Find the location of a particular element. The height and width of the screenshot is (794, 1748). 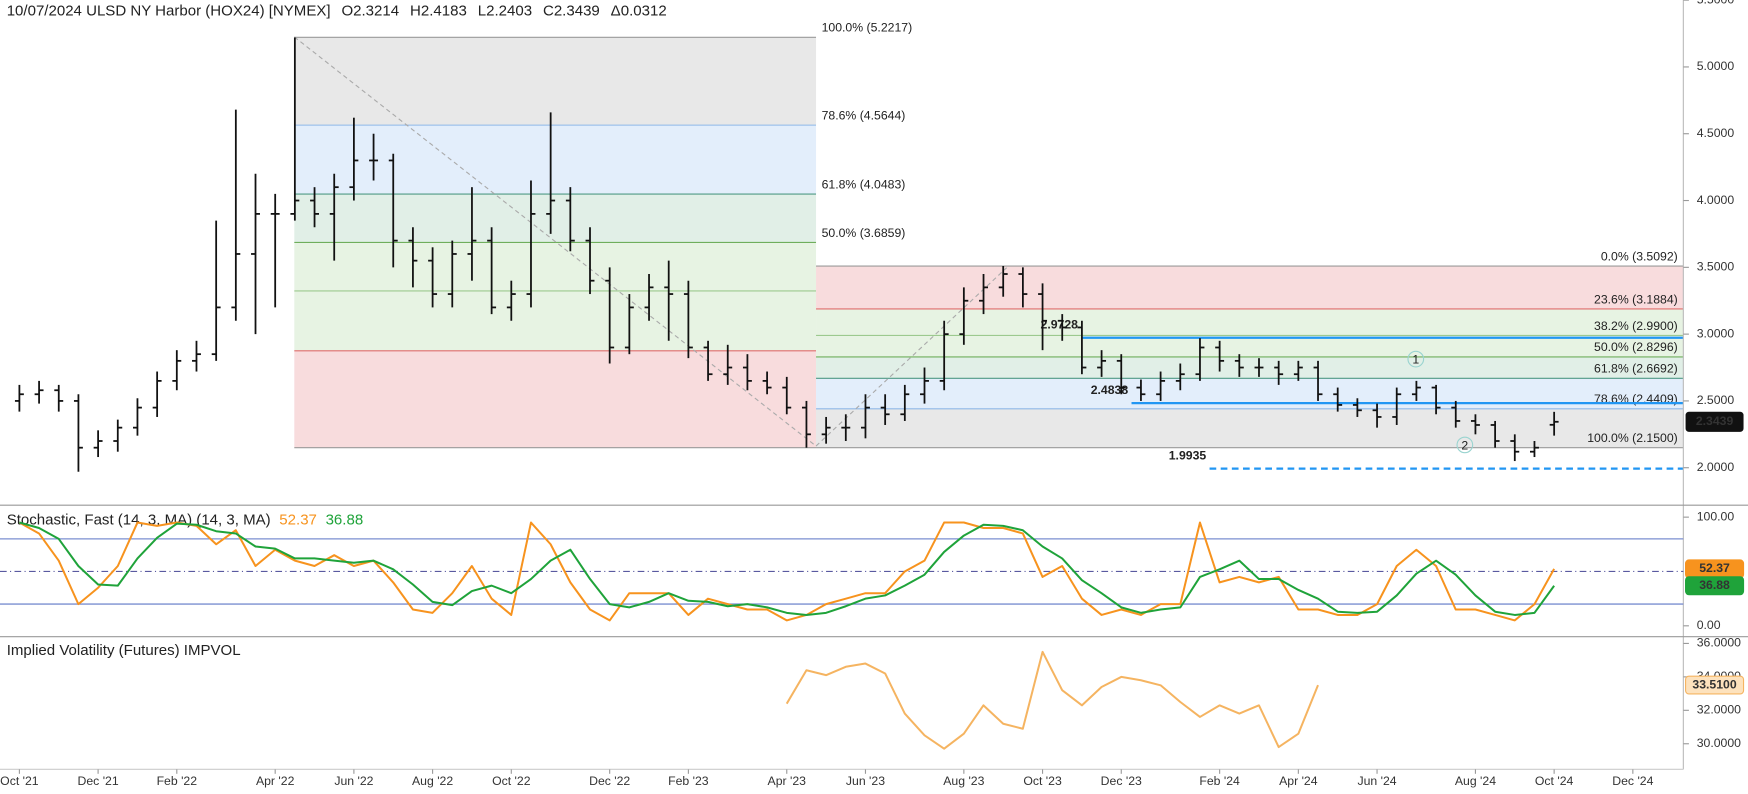

open-value: 2.3214 is located at coordinates (376, 10).